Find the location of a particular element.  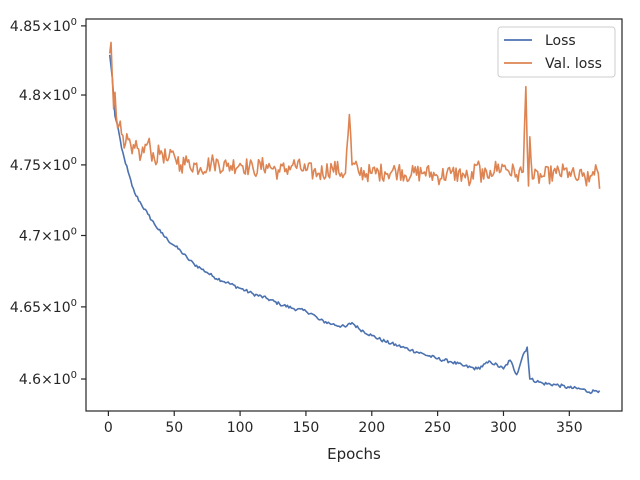

x-tick-label: 350 is located at coordinates (569, 428).